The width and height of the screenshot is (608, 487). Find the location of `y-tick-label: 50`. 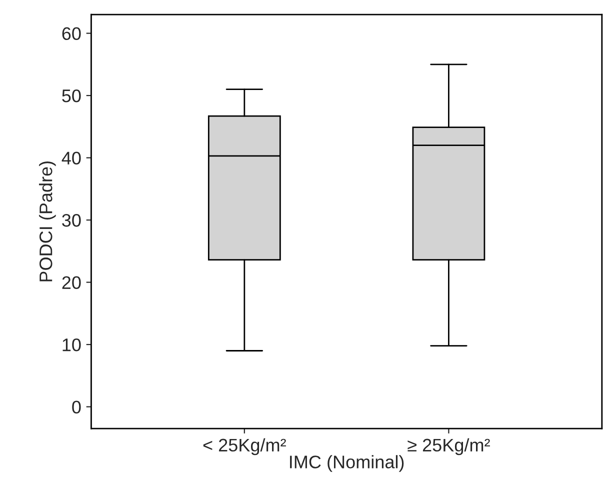

y-tick-label: 50 is located at coordinates (71, 95).